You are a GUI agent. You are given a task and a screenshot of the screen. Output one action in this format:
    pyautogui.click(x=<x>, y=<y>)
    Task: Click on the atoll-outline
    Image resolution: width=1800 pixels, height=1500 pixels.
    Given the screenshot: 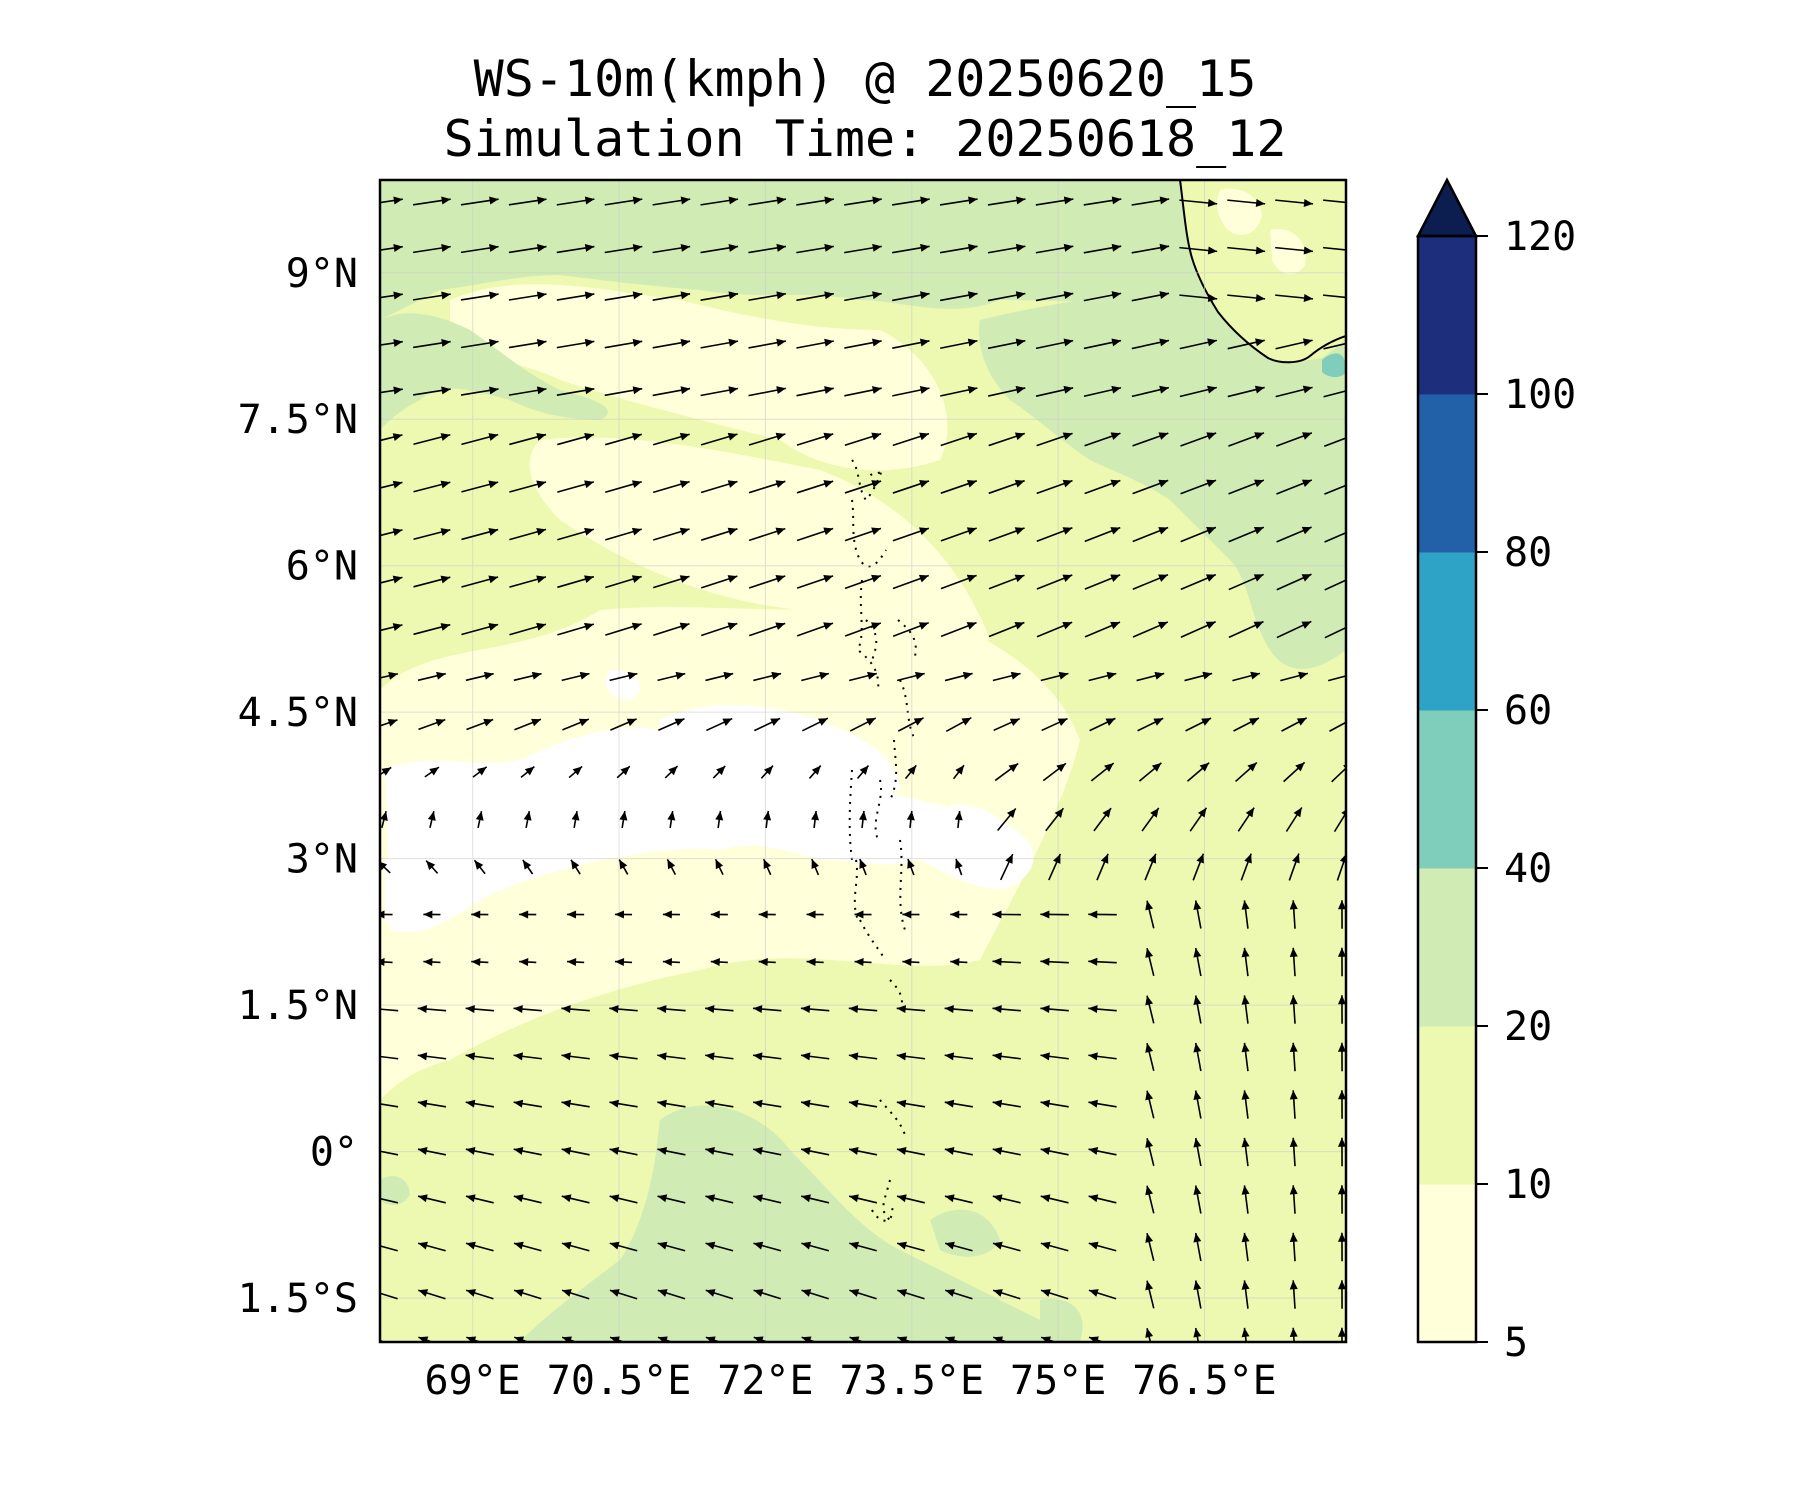 What is the action you would take?
    pyautogui.click(x=869, y=533)
    